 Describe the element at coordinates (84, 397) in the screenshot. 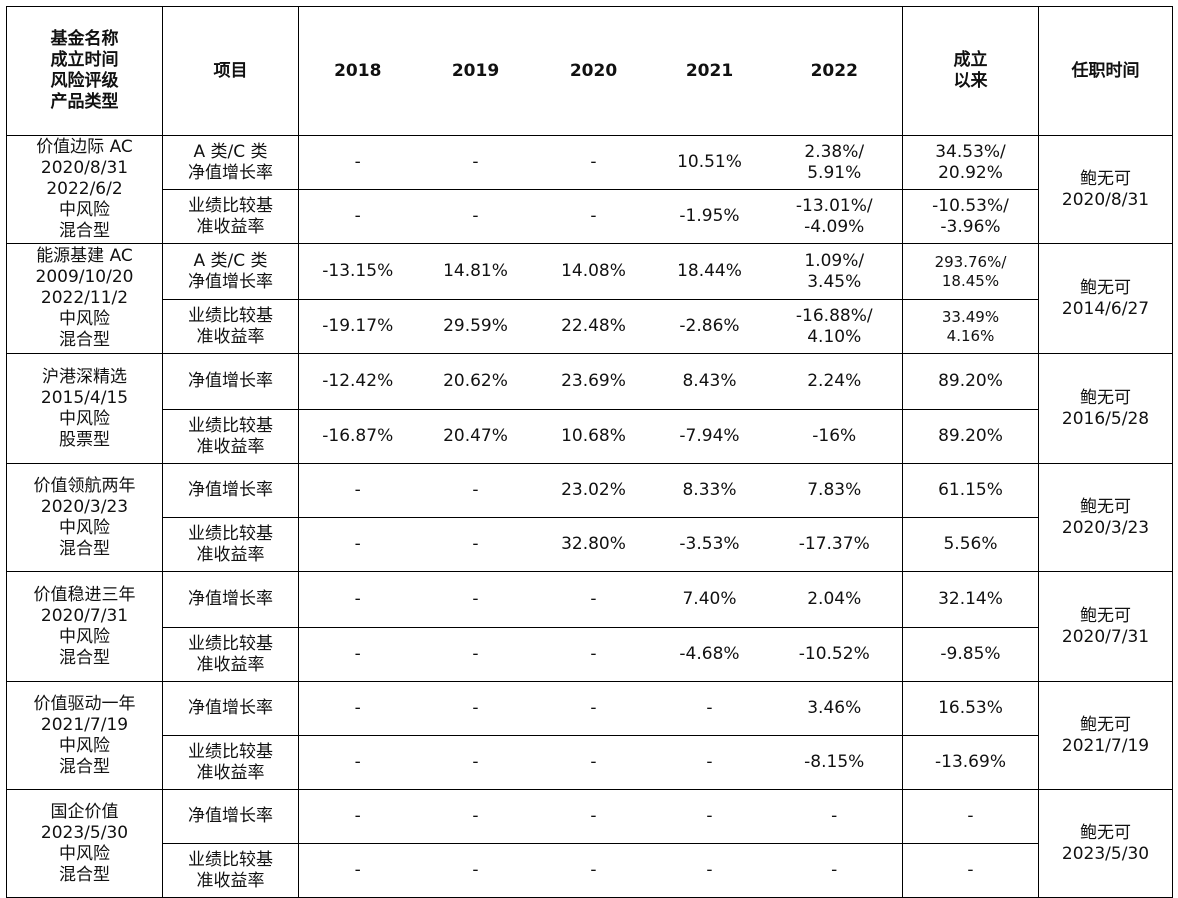

I see `fund-info-line: 2015/4/15` at that location.